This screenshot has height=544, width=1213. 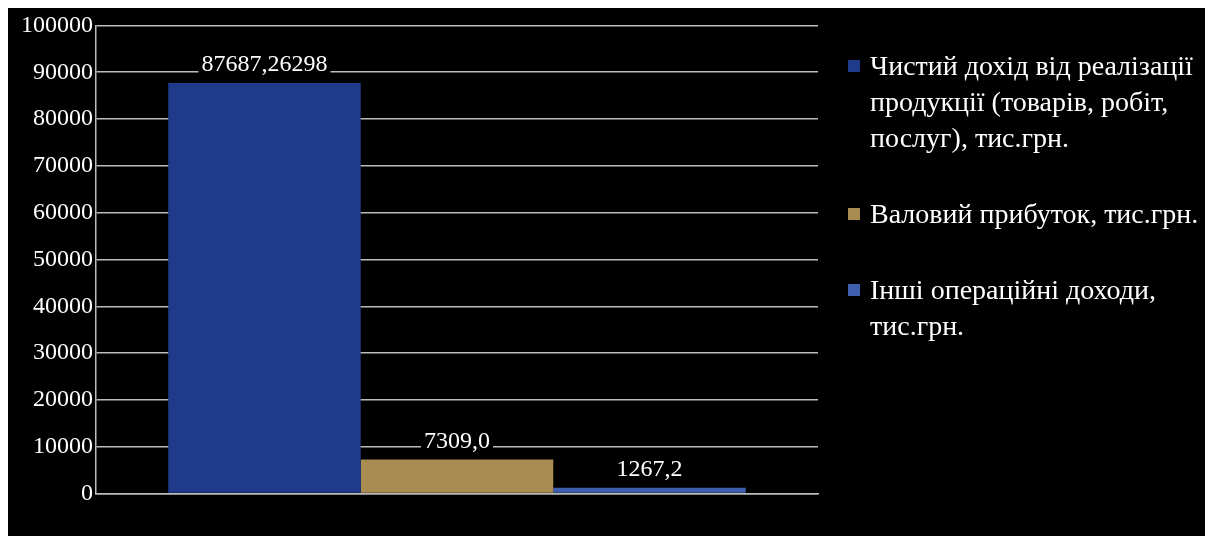 I want to click on y-tick-label: 90000, so click(x=63, y=70).